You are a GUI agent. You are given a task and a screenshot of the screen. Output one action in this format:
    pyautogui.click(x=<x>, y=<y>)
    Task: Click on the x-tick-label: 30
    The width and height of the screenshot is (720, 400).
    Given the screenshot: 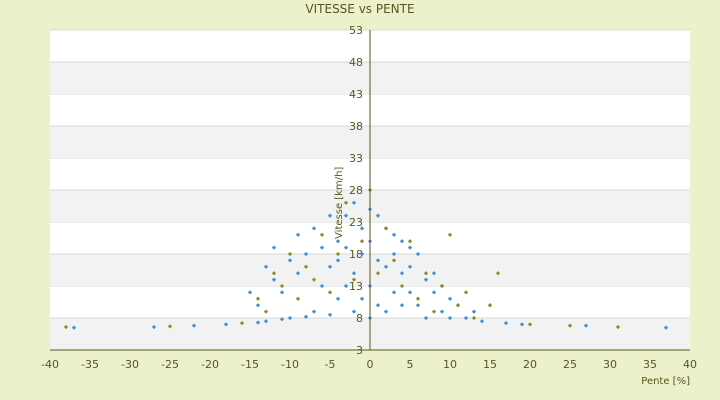 What is the action you would take?
    pyautogui.click(x=610, y=364)
    